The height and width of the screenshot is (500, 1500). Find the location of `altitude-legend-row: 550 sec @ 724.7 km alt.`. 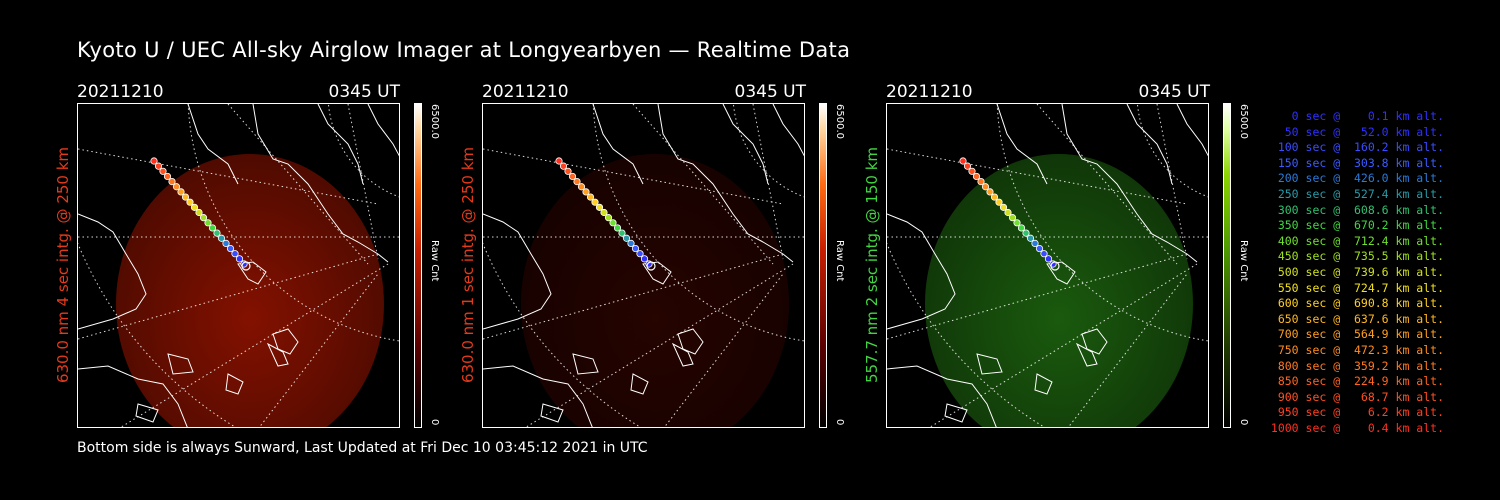

altitude-legend-row: 550 sec @ 724.7 km alt. is located at coordinates (1357, 287).